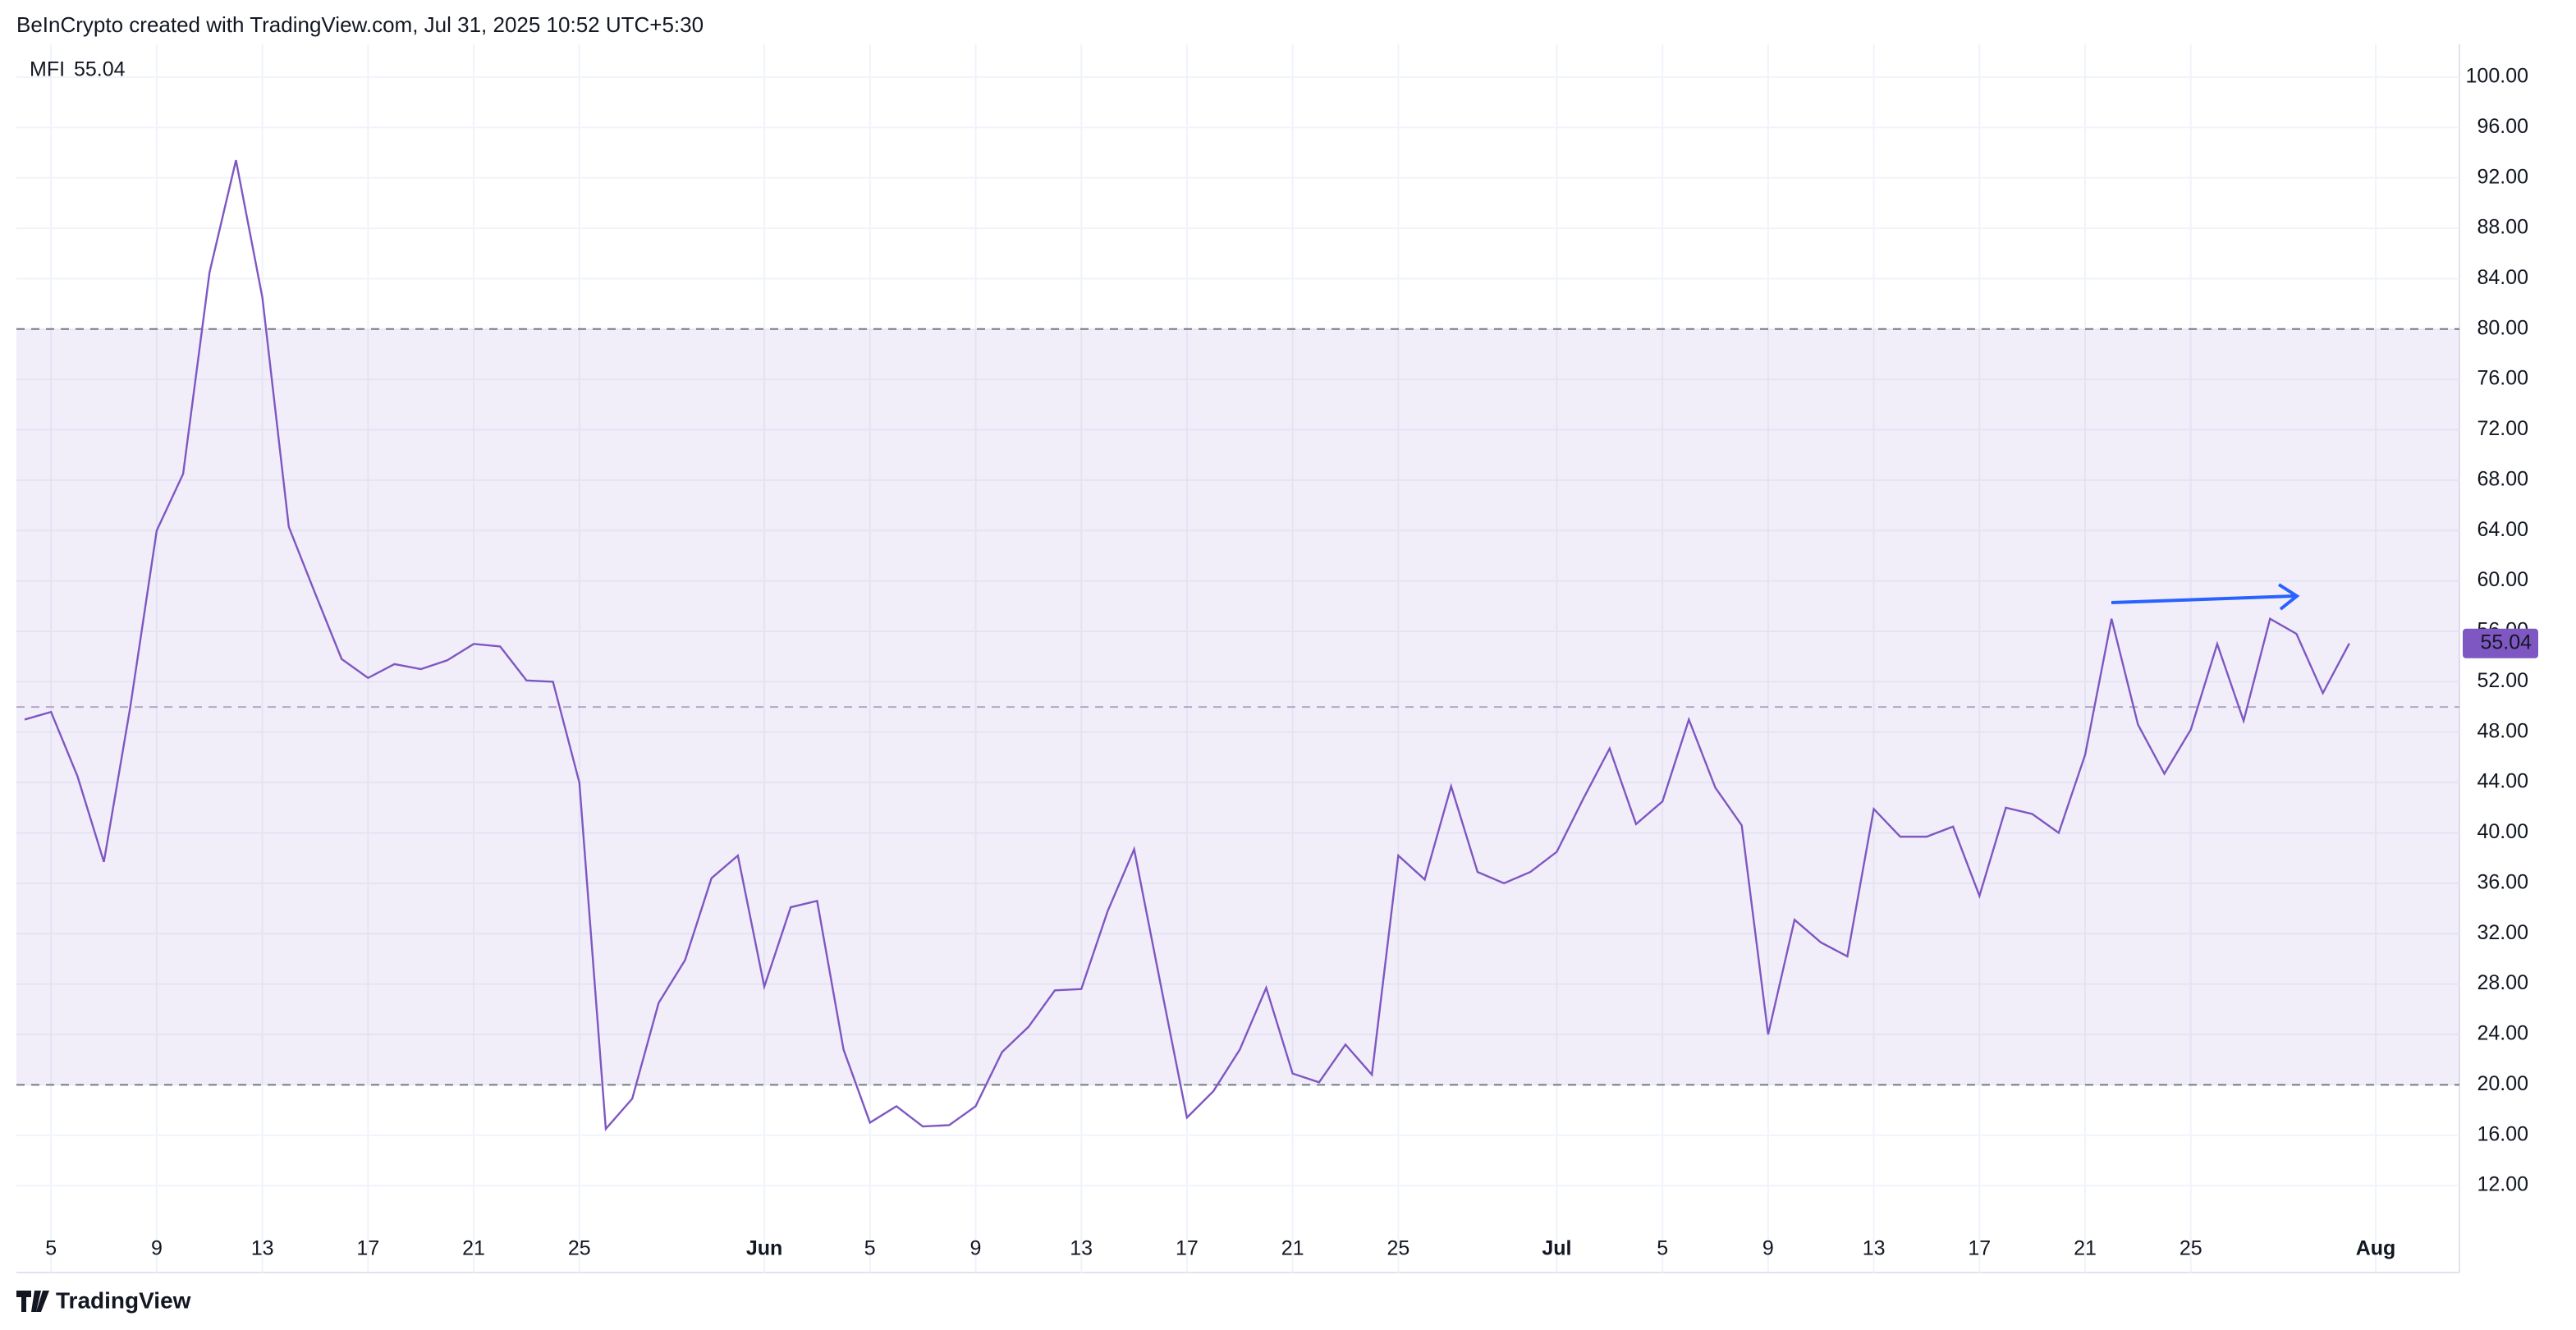 The height and width of the screenshot is (1330, 2576). What do you see at coordinates (2502, 277) in the screenshot?
I see `y-tick-label: 84.00` at bounding box center [2502, 277].